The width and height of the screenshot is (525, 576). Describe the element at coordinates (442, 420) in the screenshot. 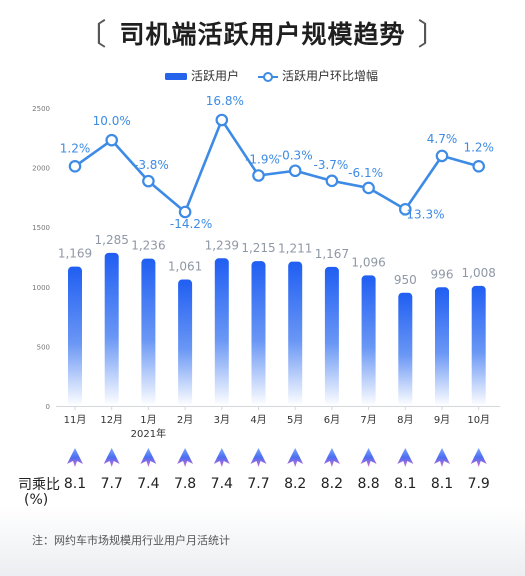

I see `x-tick-label: 9月` at that location.